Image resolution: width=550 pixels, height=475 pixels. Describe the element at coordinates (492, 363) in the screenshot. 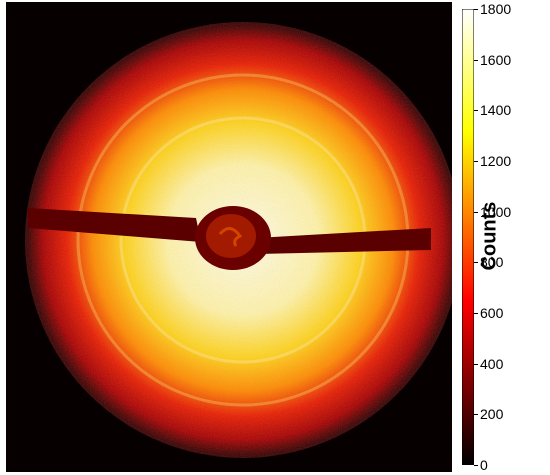

I see `colorbar-tick-label: 400` at that location.